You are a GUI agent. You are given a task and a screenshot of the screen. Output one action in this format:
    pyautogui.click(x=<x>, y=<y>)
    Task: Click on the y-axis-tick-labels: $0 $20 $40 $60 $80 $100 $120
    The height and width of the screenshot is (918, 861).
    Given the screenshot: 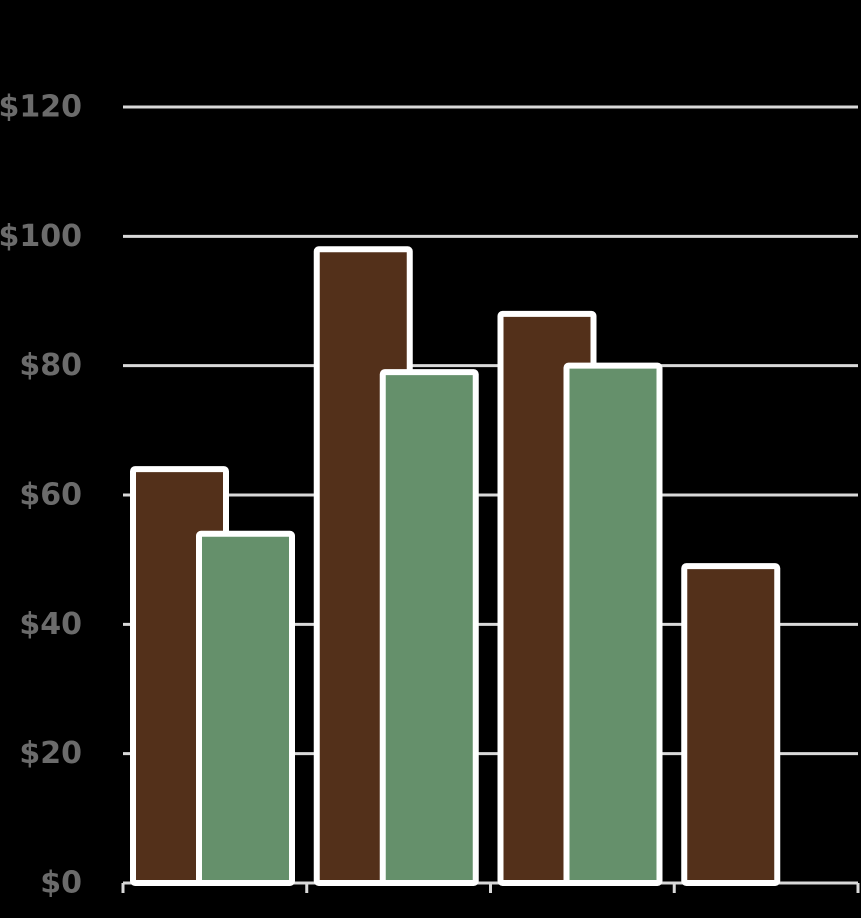 What is the action you would take?
    pyautogui.click(x=41, y=495)
    